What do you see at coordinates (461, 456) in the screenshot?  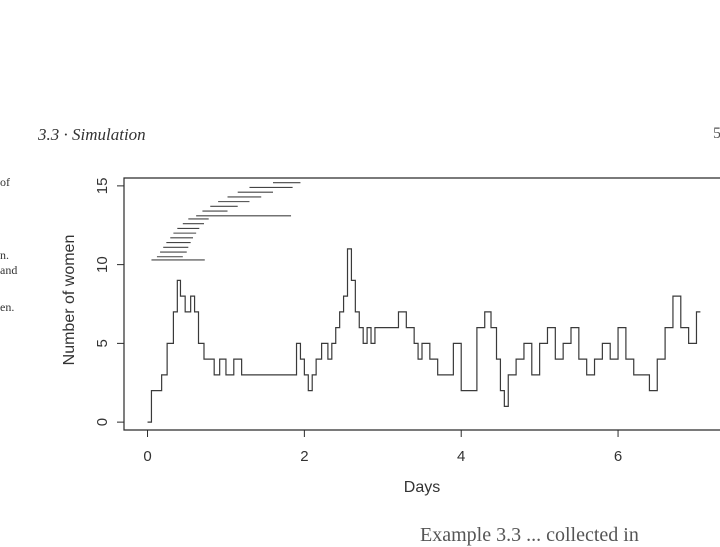 I see `x-tick-label: 4` at bounding box center [461, 456].